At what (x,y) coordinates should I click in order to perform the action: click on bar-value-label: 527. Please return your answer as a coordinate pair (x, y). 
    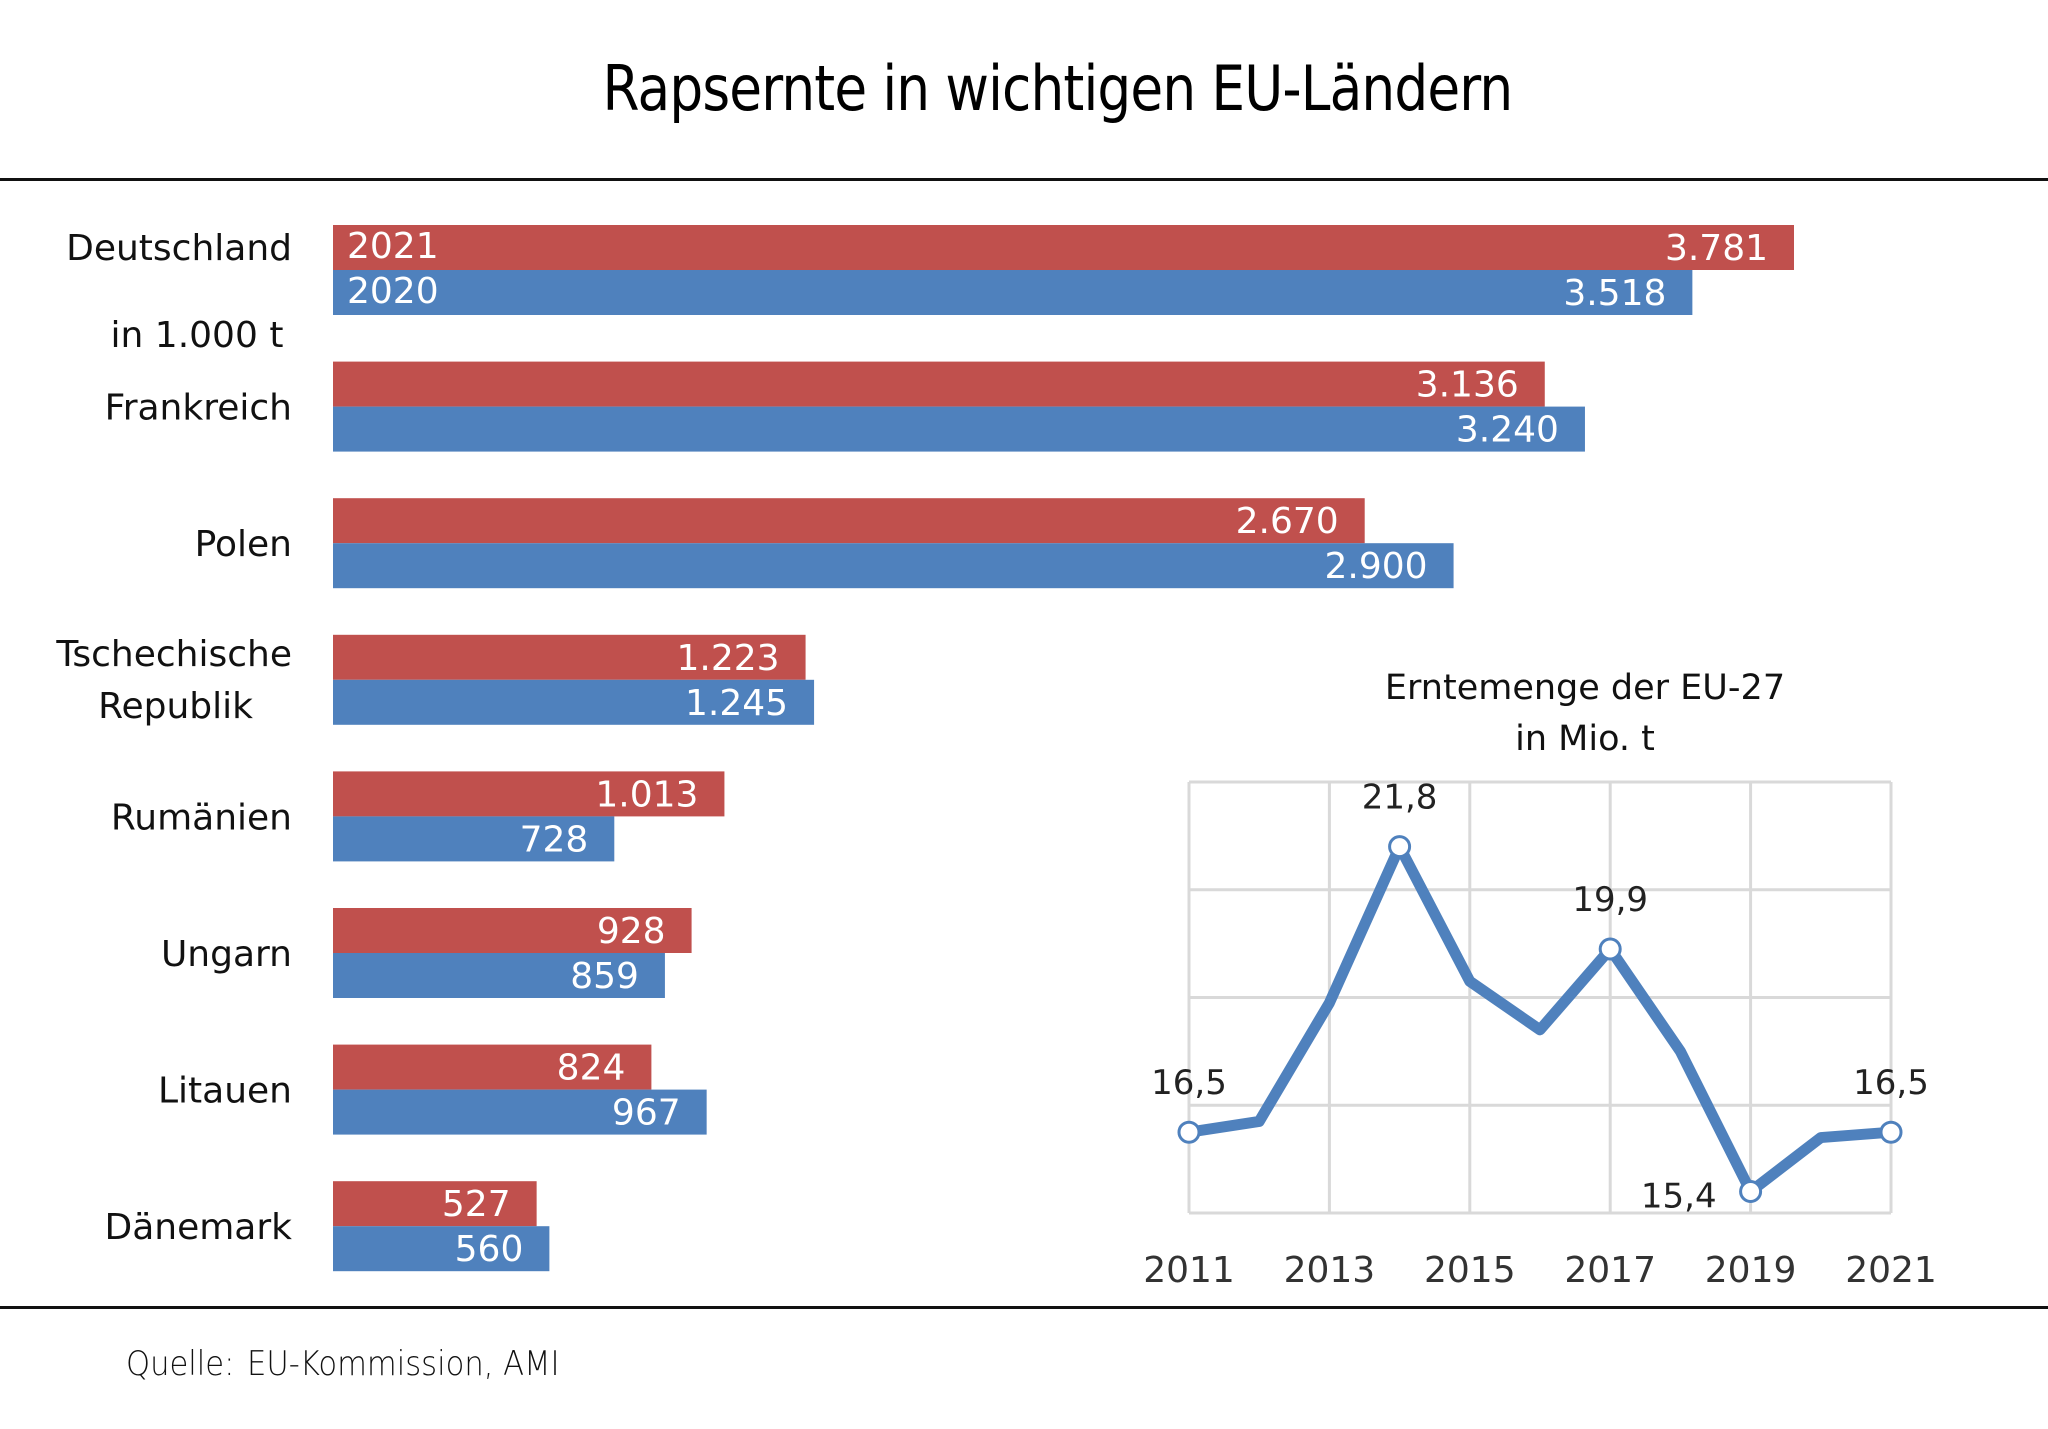
    Looking at the image, I should click on (476, 1204).